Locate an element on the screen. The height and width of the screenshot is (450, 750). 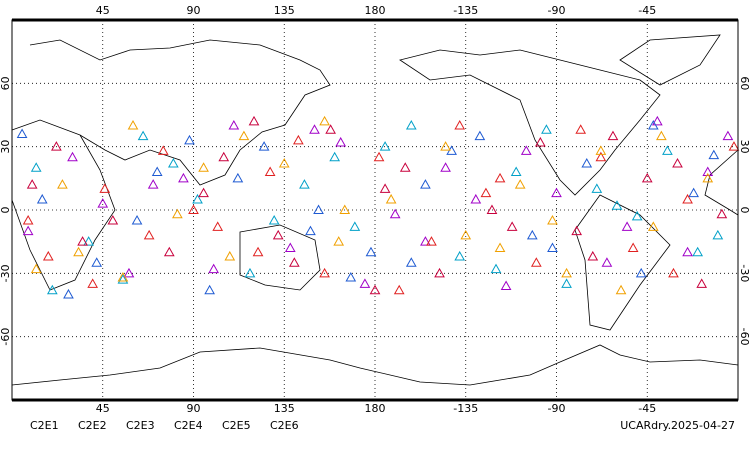
legend-entry: C2E5 is located at coordinates (236, 425).